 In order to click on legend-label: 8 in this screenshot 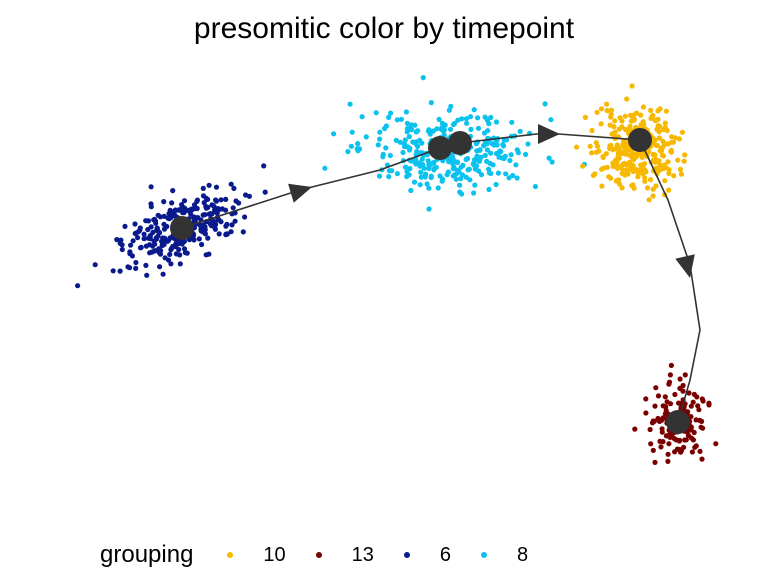, I will do `click(523, 554)`.